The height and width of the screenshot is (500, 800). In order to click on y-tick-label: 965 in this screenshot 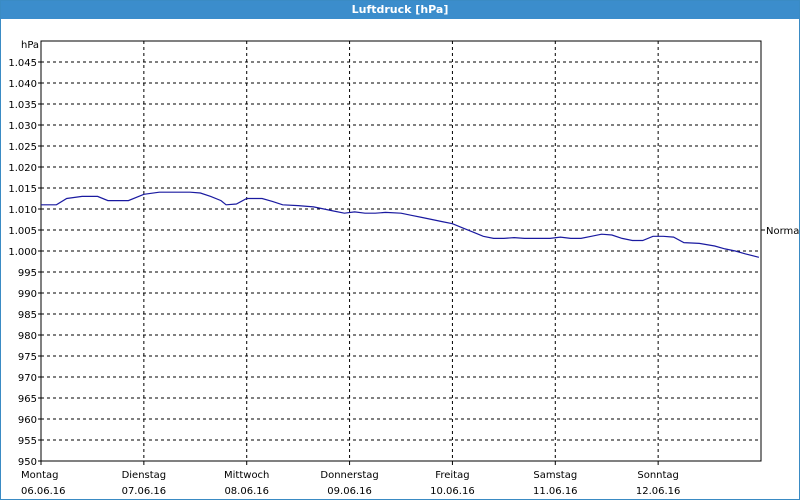, I will do `click(27, 399)`.